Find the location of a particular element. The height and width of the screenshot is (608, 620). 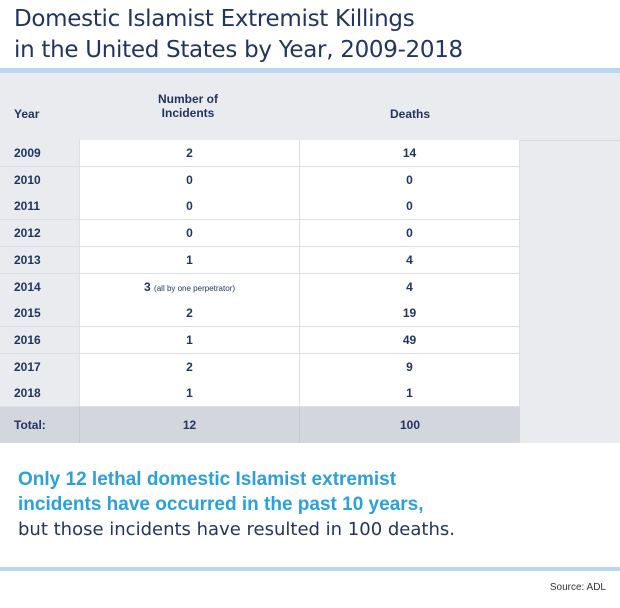

table-row: 2010 0 0 is located at coordinates (260, 180).